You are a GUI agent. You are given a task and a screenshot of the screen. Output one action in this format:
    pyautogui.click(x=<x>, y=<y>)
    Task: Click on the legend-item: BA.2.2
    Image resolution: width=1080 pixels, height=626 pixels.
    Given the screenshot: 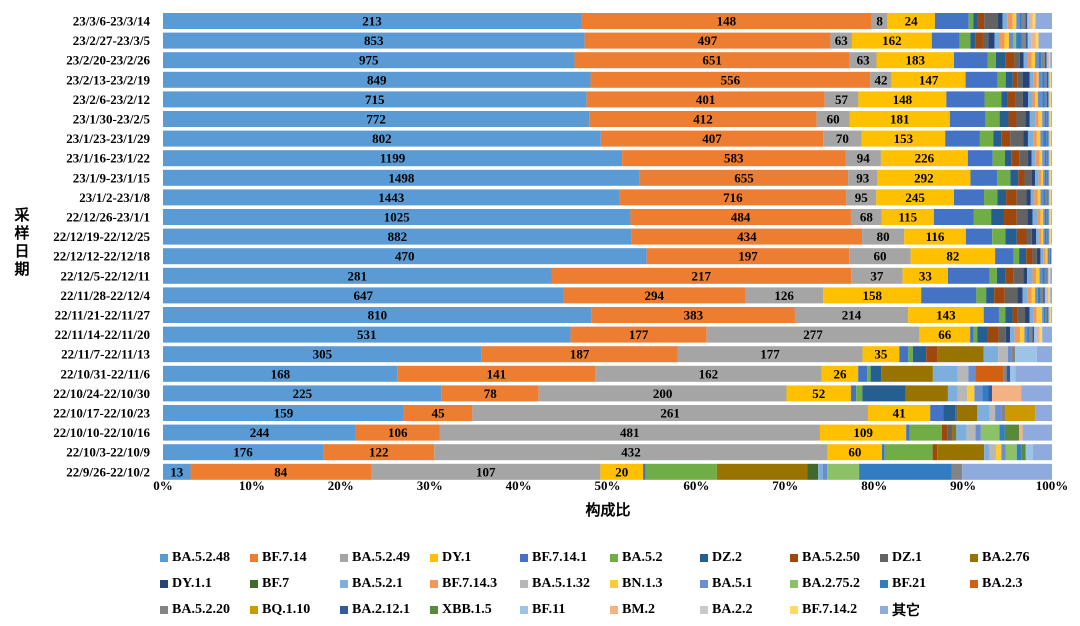 What is the action you would take?
    pyautogui.click(x=745, y=610)
    